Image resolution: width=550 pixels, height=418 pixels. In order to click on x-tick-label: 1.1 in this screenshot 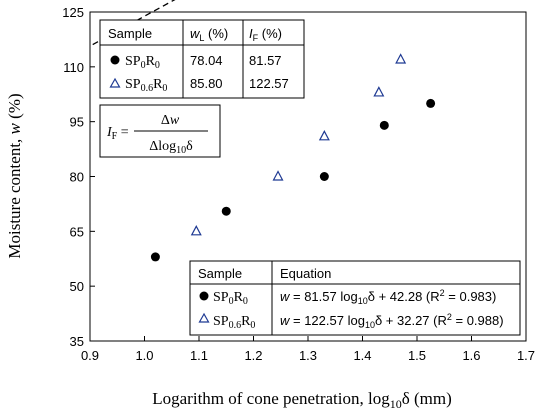, I will do `click(199, 355)`.